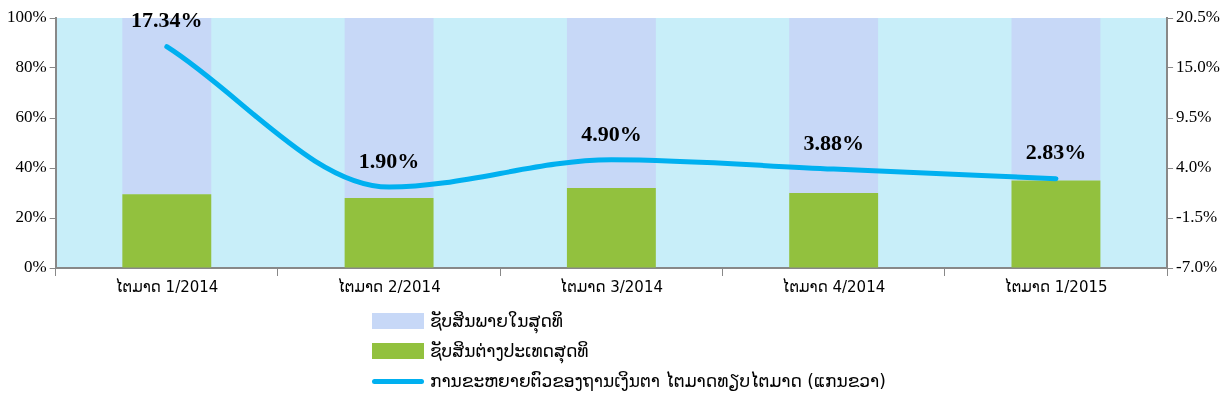  What do you see at coordinates (1197, 267) in the screenshot?
I see `y2-tick-label: -7.0%` at bounding box center [1197, 267].